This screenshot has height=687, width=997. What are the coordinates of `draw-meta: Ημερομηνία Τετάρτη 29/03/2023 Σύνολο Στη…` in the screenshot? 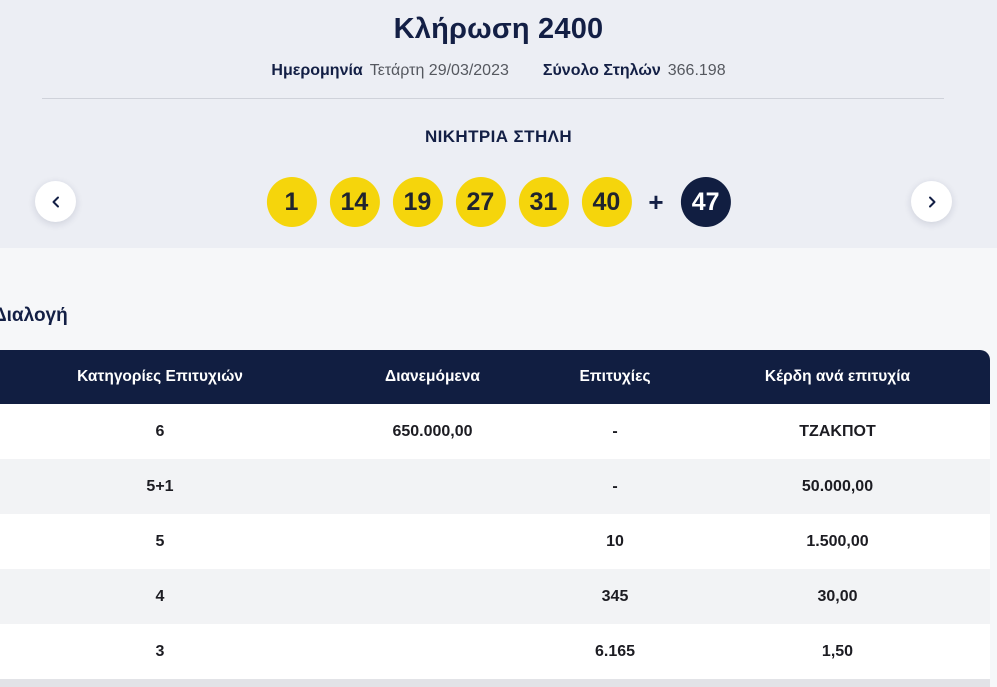 It's located at (498, 71).